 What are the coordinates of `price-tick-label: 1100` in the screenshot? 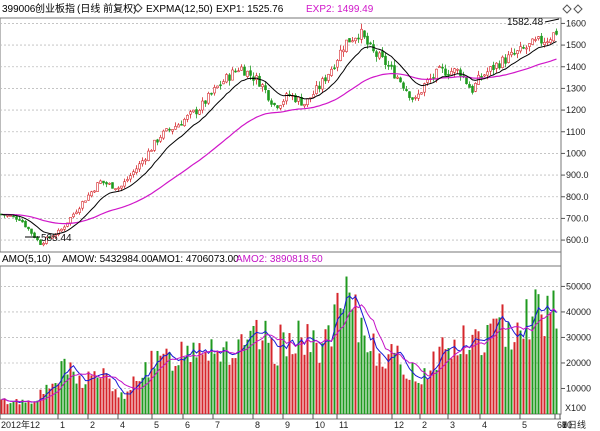 It's located at (575, 132).